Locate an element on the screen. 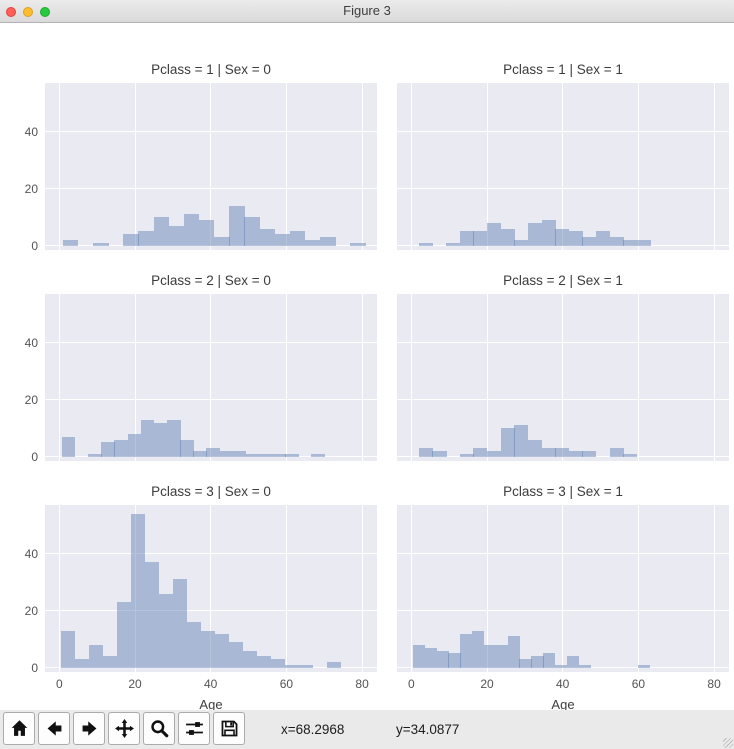 The image size is (734, 749). subplot-pclass3-sex0: Pclass = 3 | Sex = 0 0 20 40 0 20 40 60 80 Age is located at coordinates (201, 598).